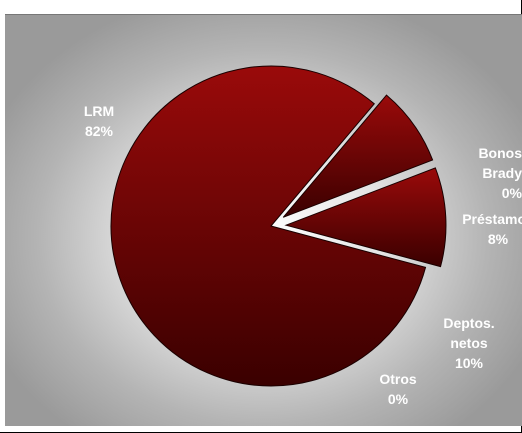 This screenshot has width=522, height=433. Describe the element at coordinates (99, 121) in the screenshot. I see `slice-label-lrm: LRM 82%` at that location.